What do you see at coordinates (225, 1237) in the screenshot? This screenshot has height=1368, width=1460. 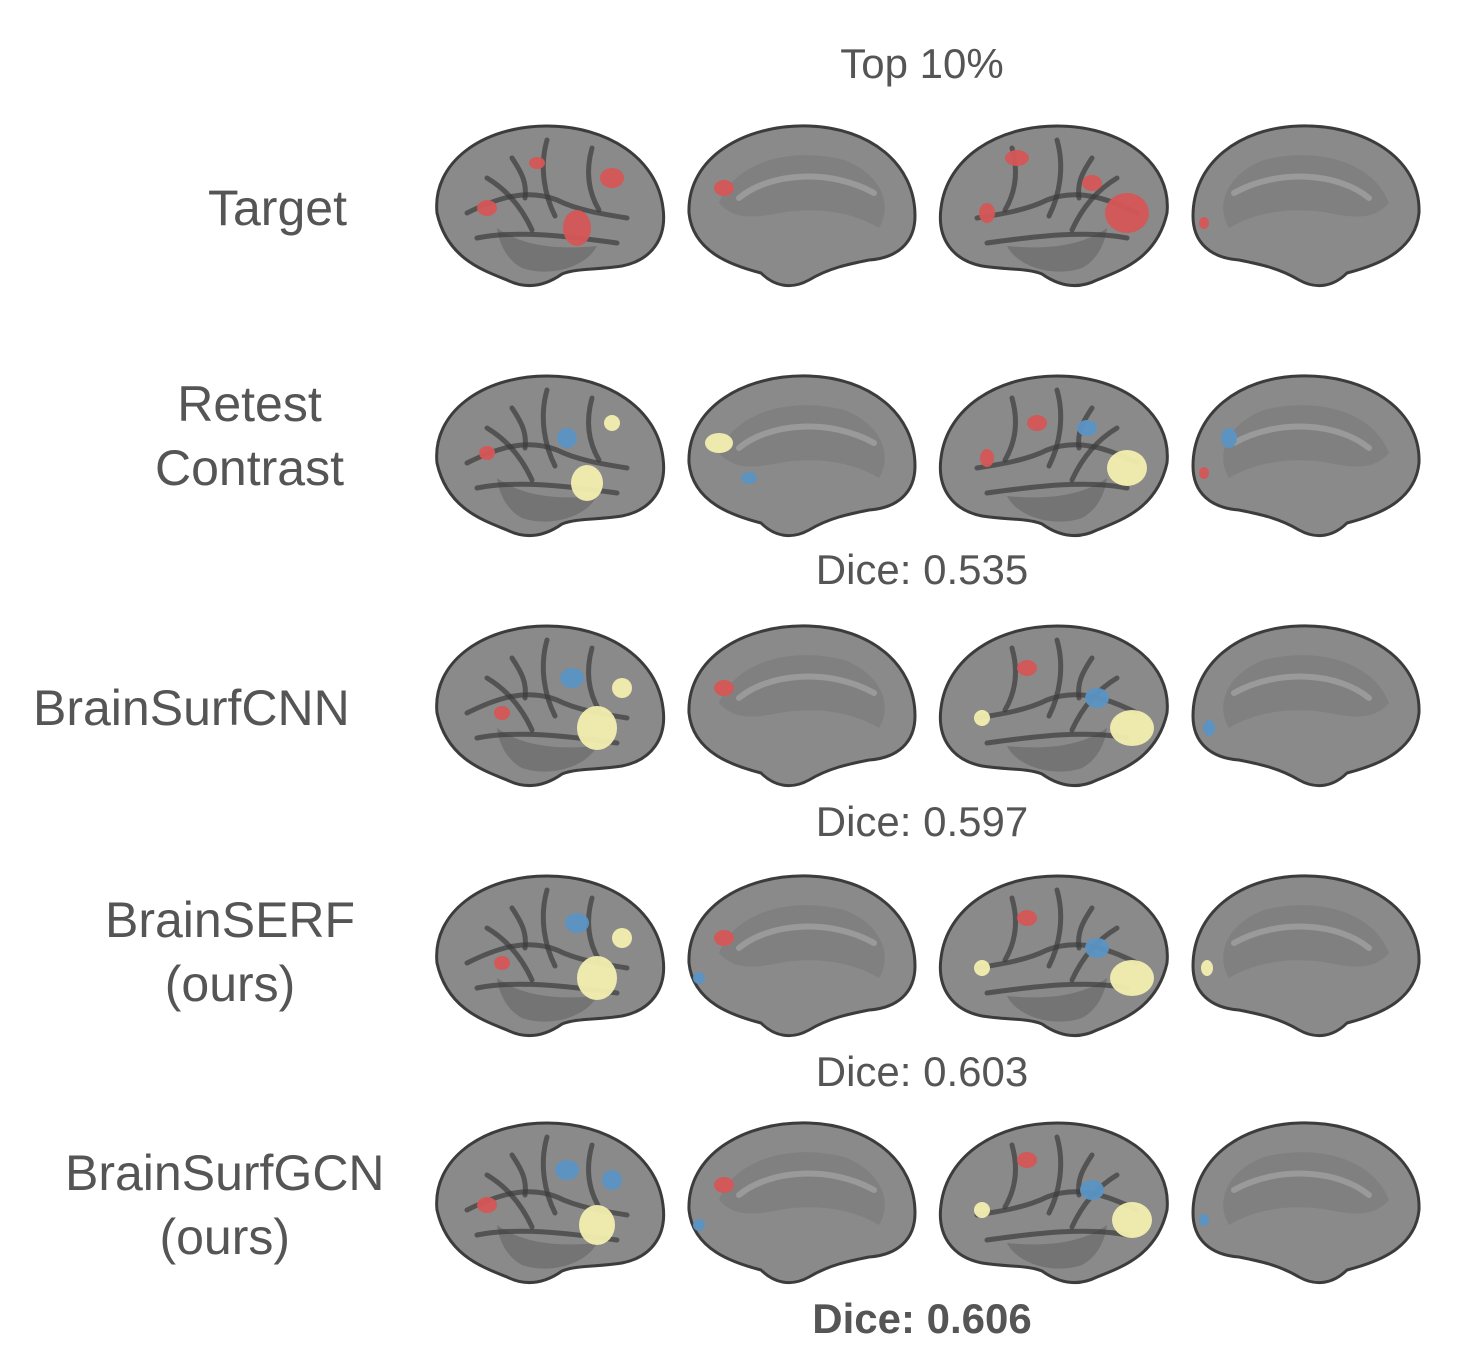 I see `row-label-line2: (ours)` at bounding box center [225, 1237].